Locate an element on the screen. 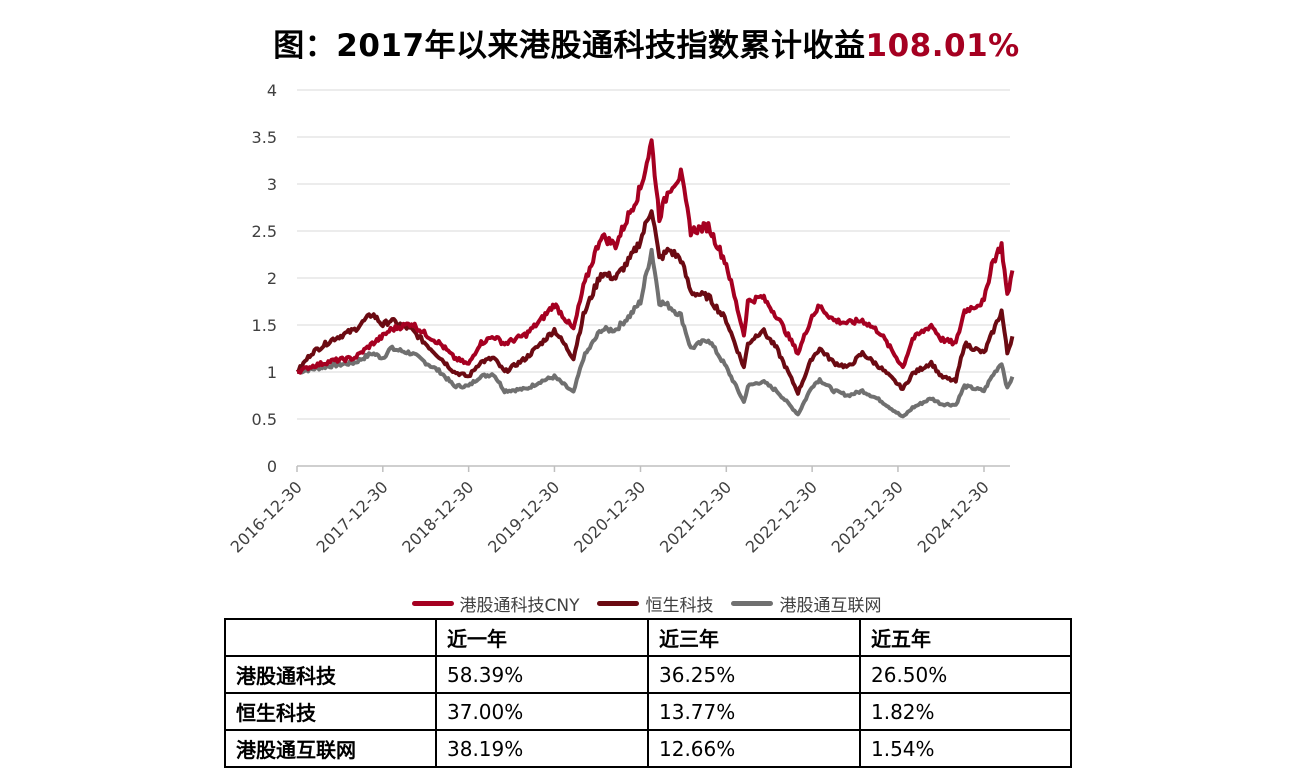 The height and width of the screenshot is (768, 1293). row-label: 港股通科技 is located at coordinates (330, 674).